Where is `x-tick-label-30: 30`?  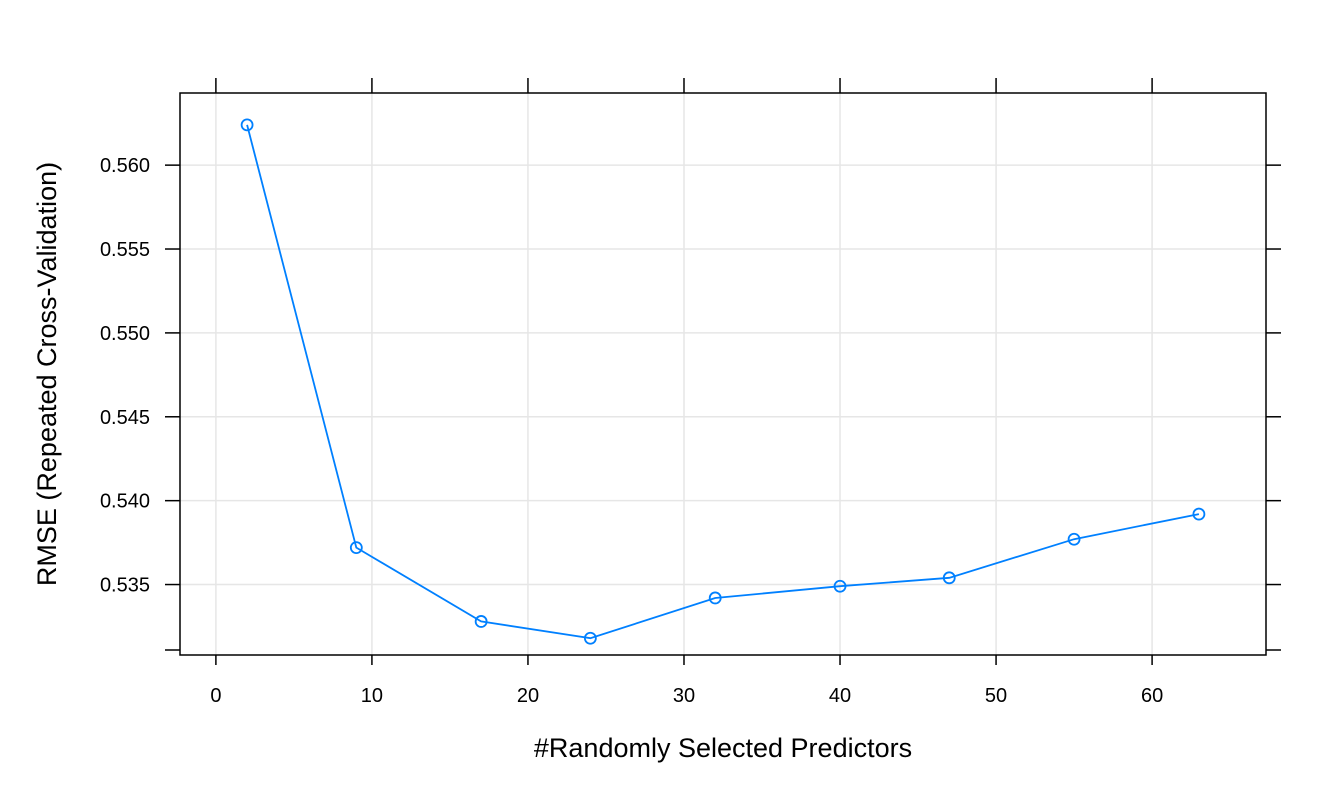
x-tick-label-30: 30 is located at coordinates (684, 696).